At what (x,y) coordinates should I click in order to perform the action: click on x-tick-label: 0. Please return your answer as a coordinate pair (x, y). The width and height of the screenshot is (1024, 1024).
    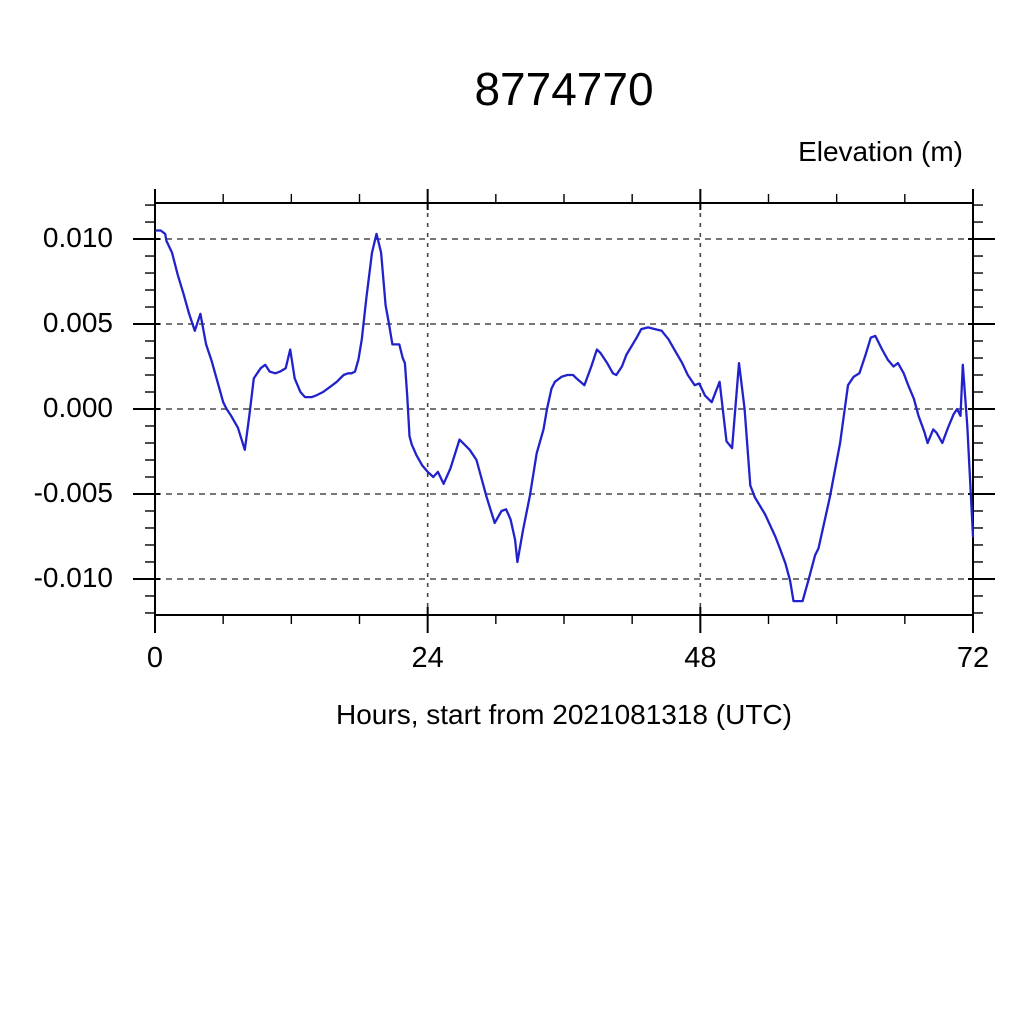
    Looking at the image, I should click on (155, 658).